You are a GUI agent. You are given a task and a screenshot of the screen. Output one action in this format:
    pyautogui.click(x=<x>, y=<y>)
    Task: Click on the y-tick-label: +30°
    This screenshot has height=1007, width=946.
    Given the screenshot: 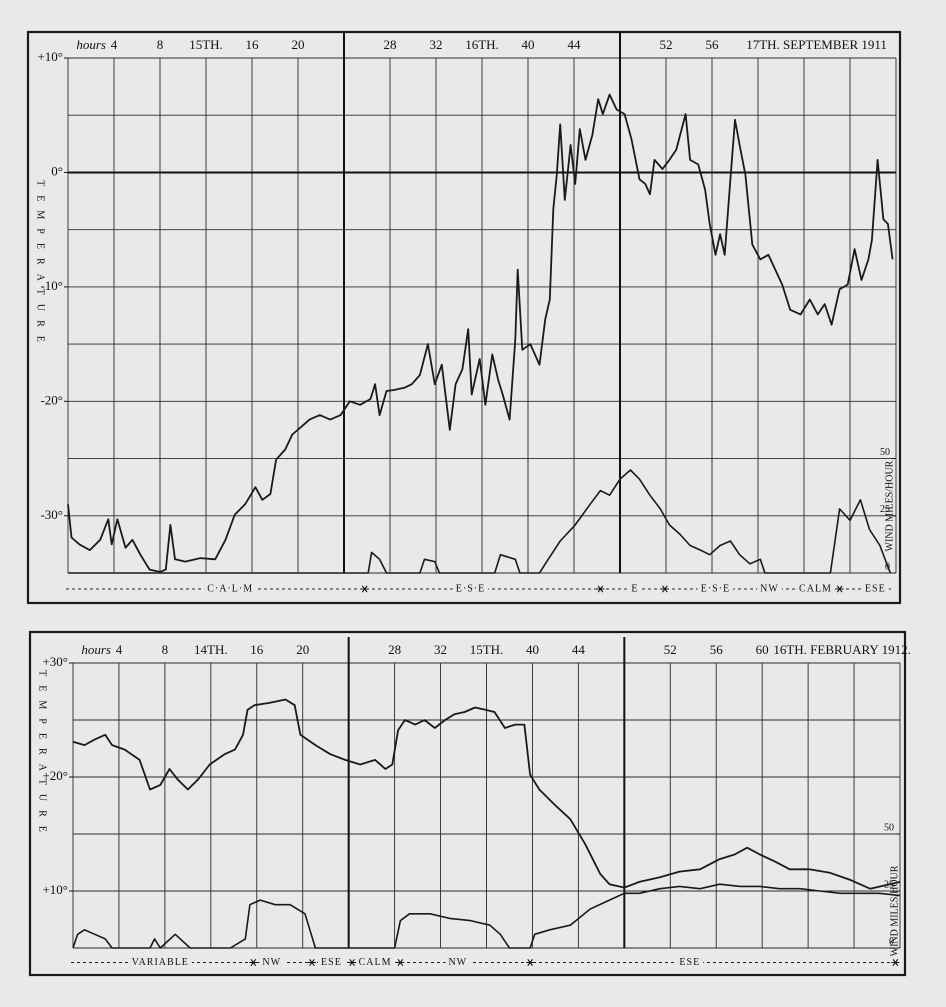 What is the action you would take?
    pyautogui.click(x=55, y=661)
    